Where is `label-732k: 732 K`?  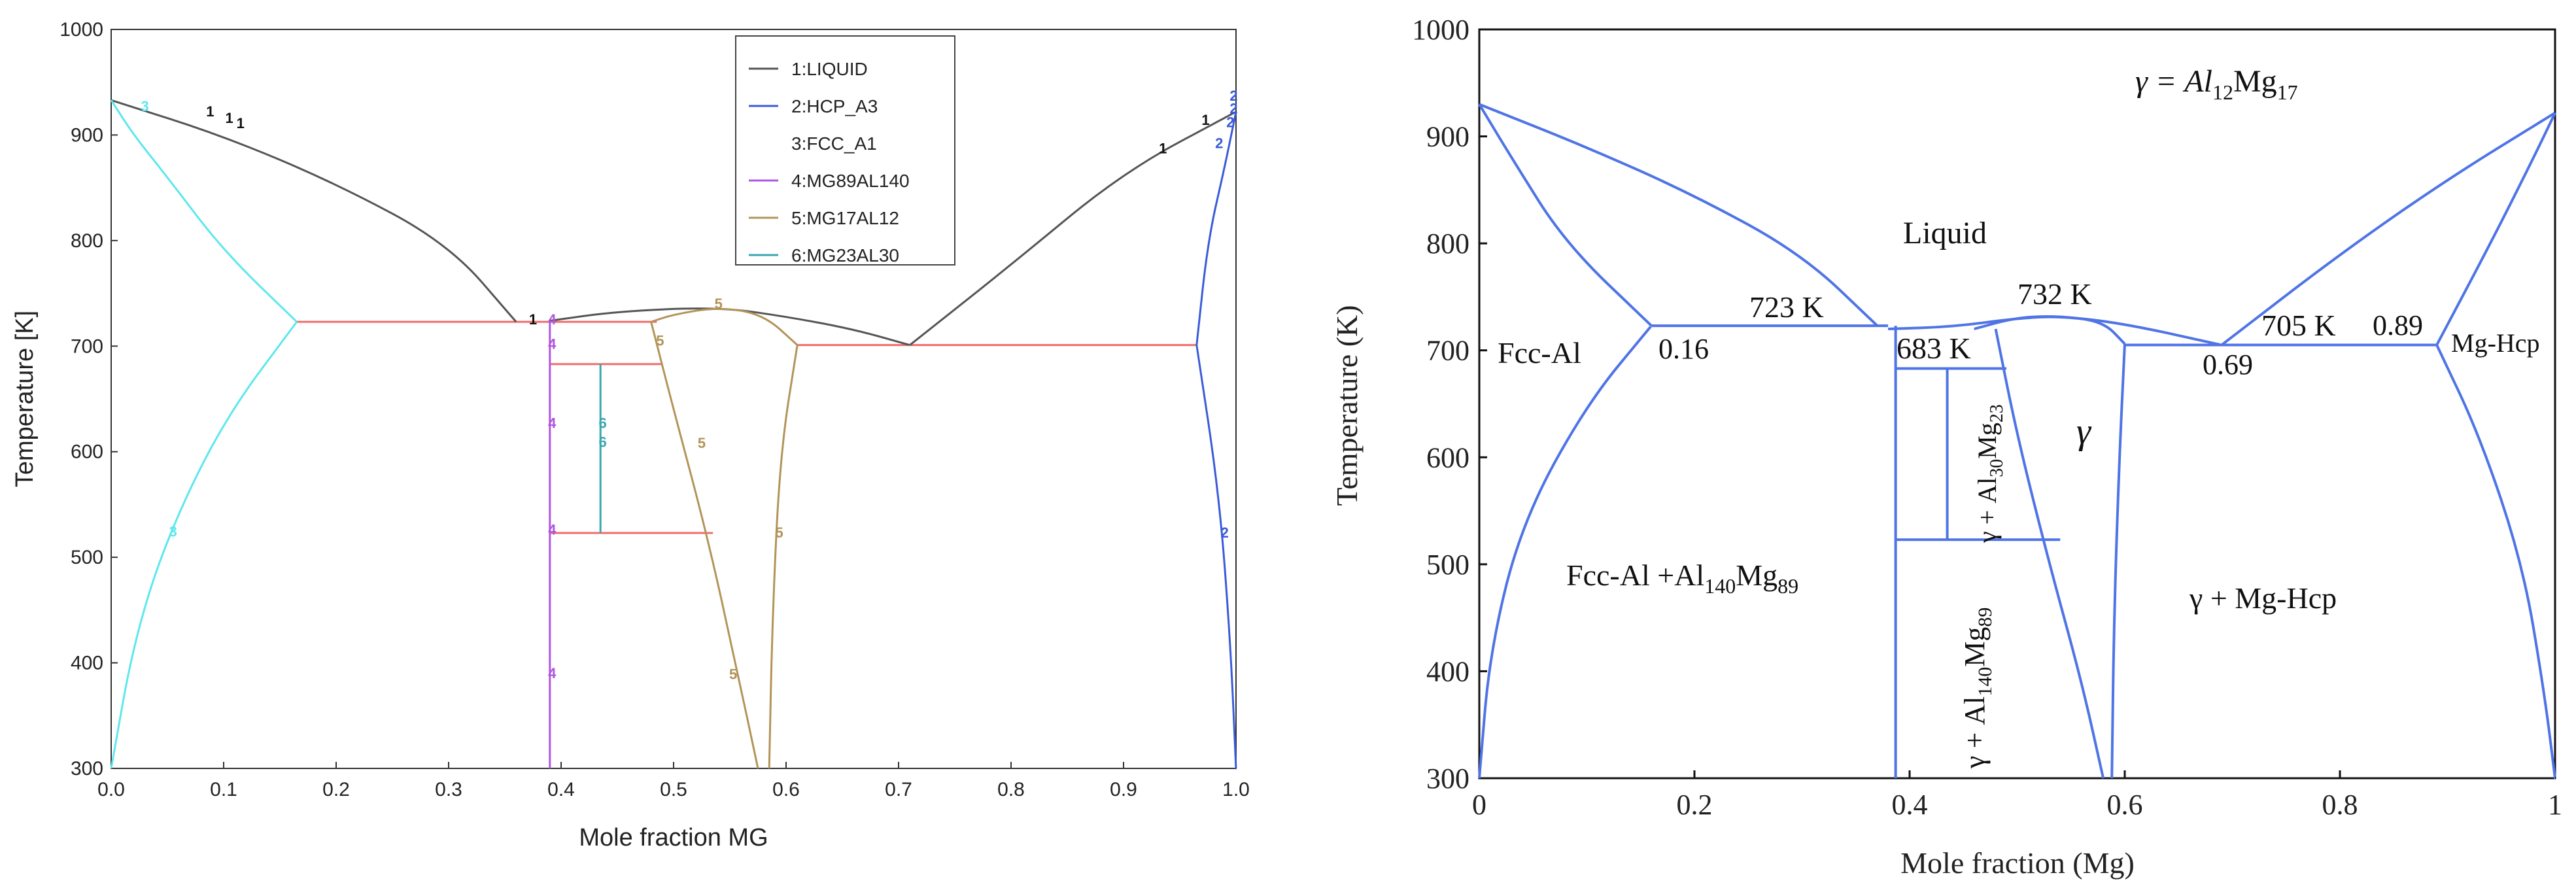 label-732k: 732 K is located at coordinates (2055, 294).